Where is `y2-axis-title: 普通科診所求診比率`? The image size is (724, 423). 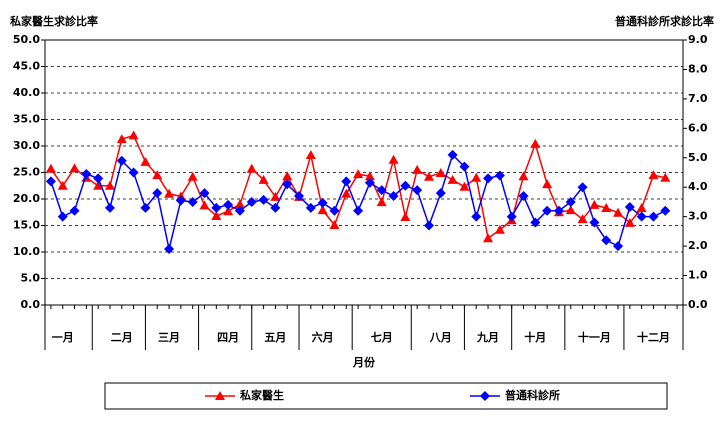
y2-axis-title: 普通科診所求診比率 is located at coordinates (664, 21).